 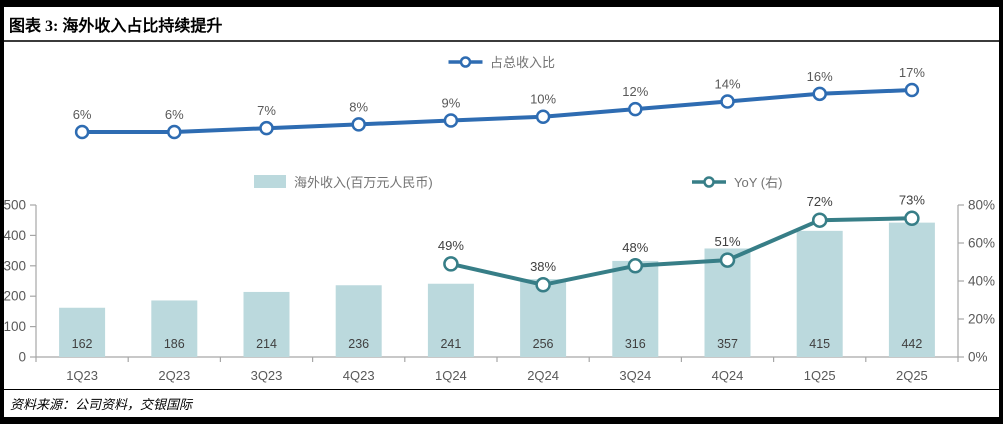 What do you see at coordinates (101, 404) in the screenshot?
I see `source-note: 资料来源：公司资料，交银国际` at bounding box center [101, 404].